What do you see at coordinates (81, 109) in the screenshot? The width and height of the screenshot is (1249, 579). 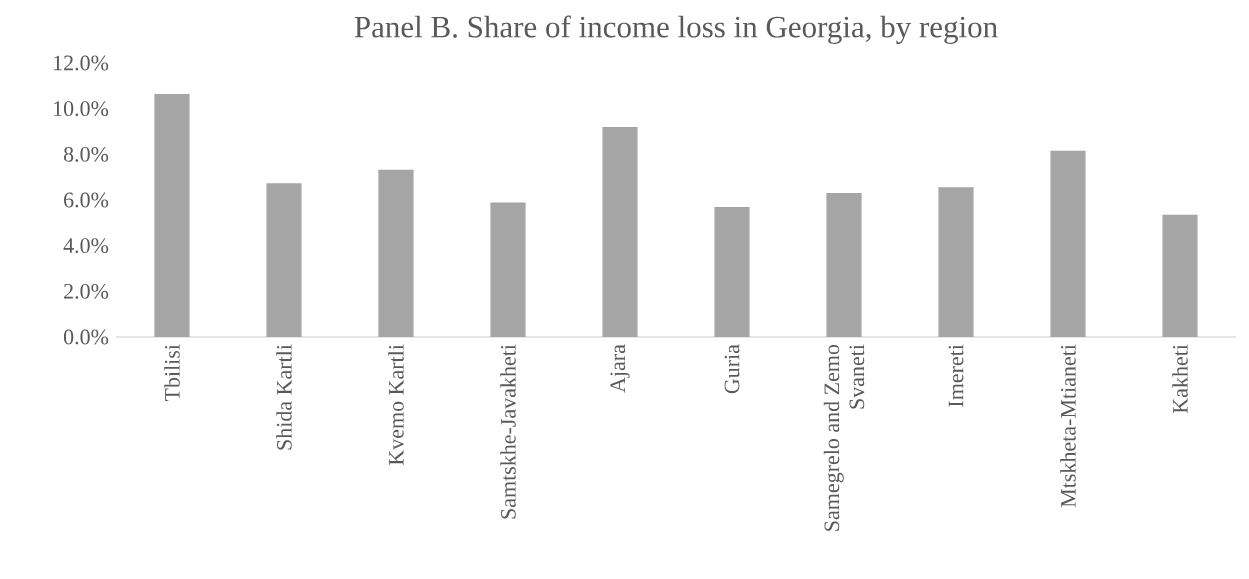 I see `y-tick-label: 10.0%` at bounding box center [81, 109].